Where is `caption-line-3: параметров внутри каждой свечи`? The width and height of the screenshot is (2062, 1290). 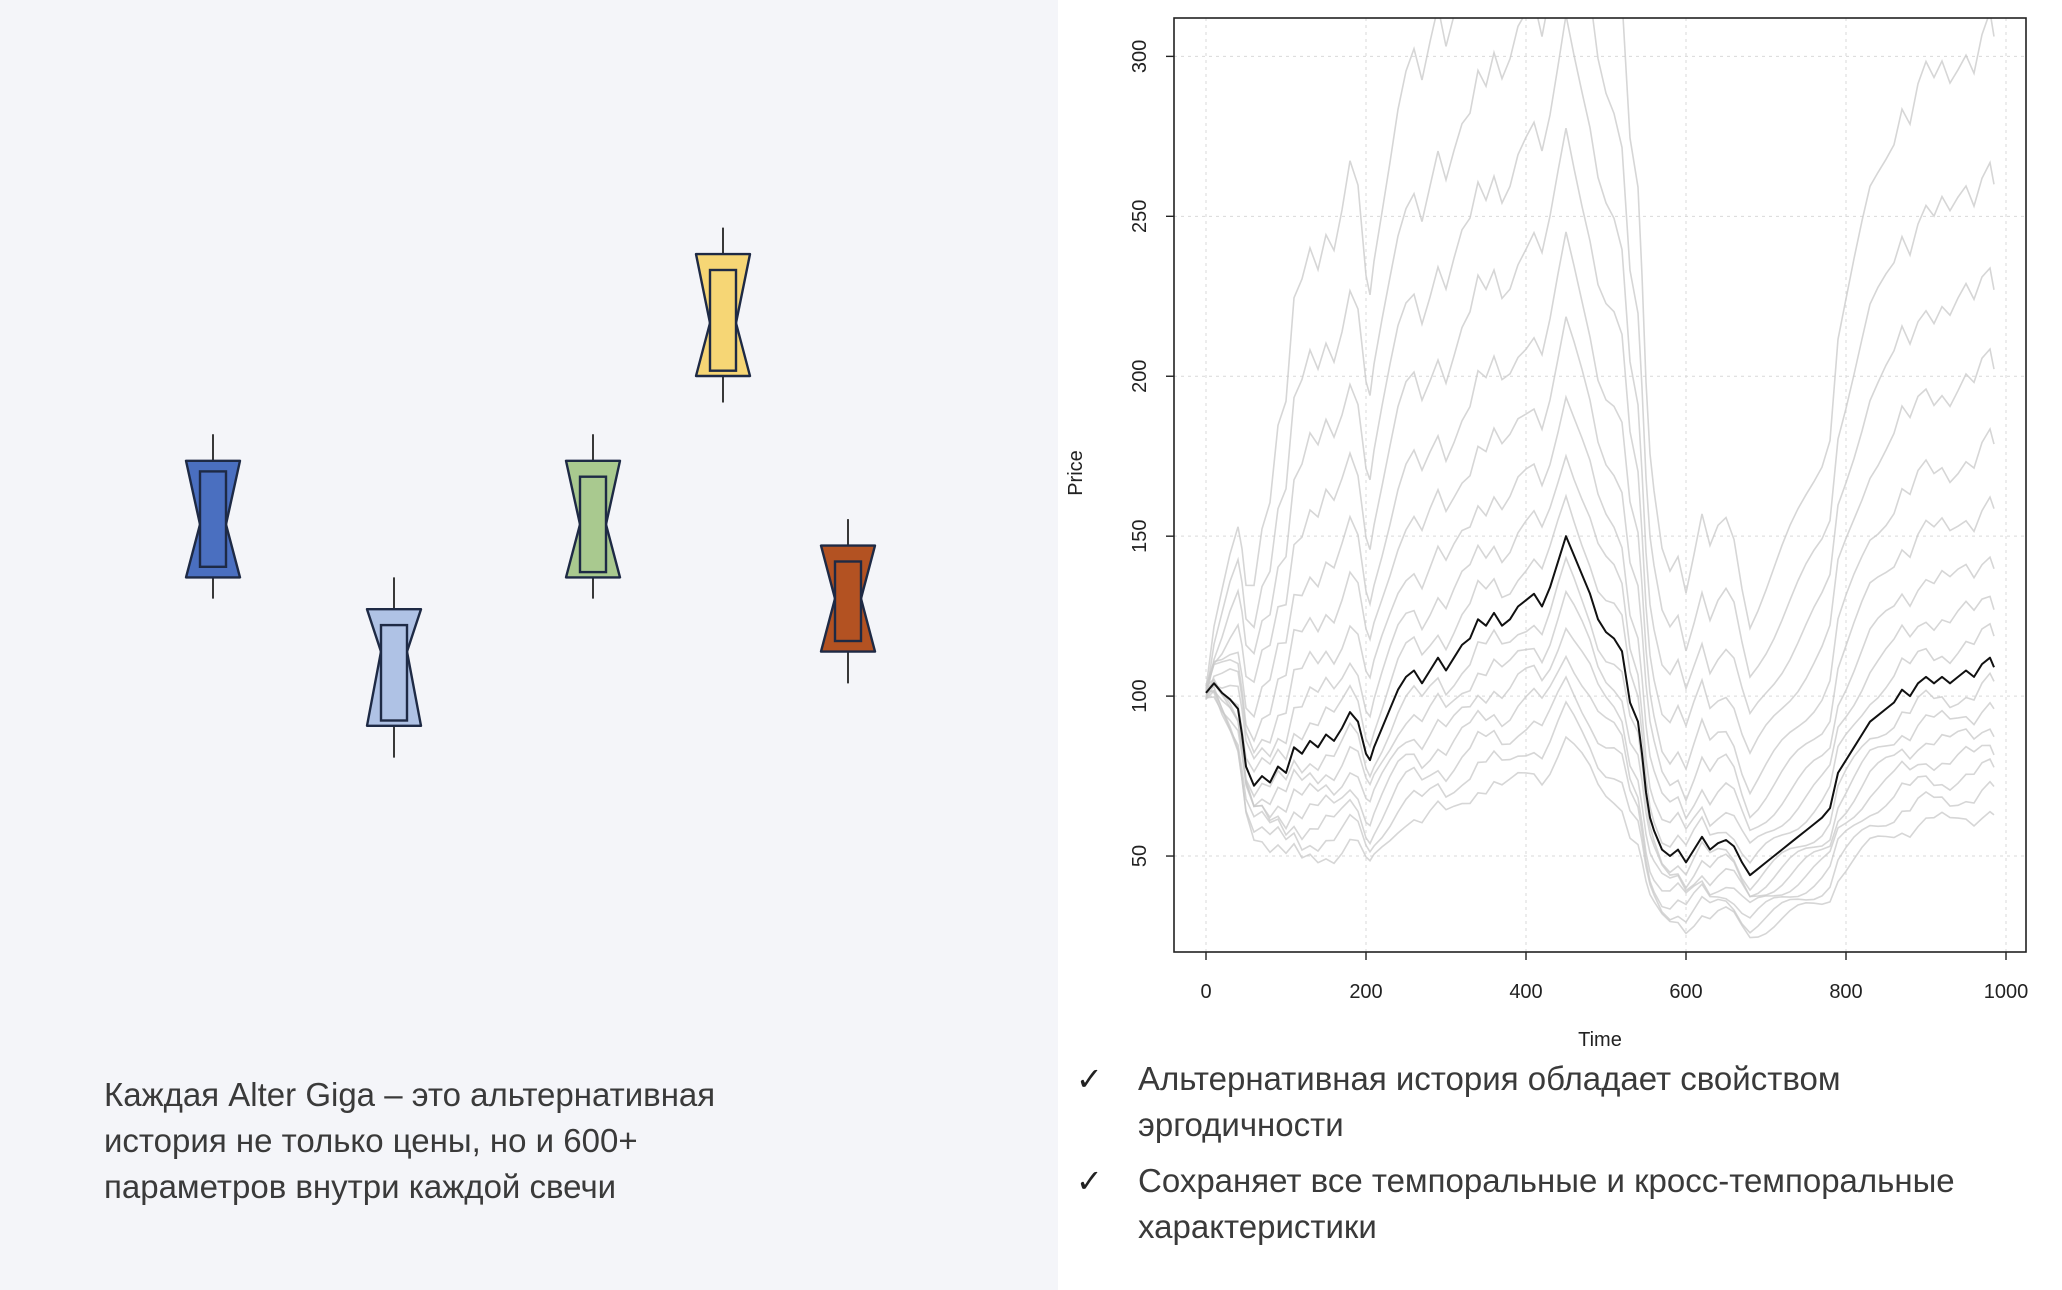 caption-line-3: параметров внутри каждой свечи is located at coordinates (360, 1186).